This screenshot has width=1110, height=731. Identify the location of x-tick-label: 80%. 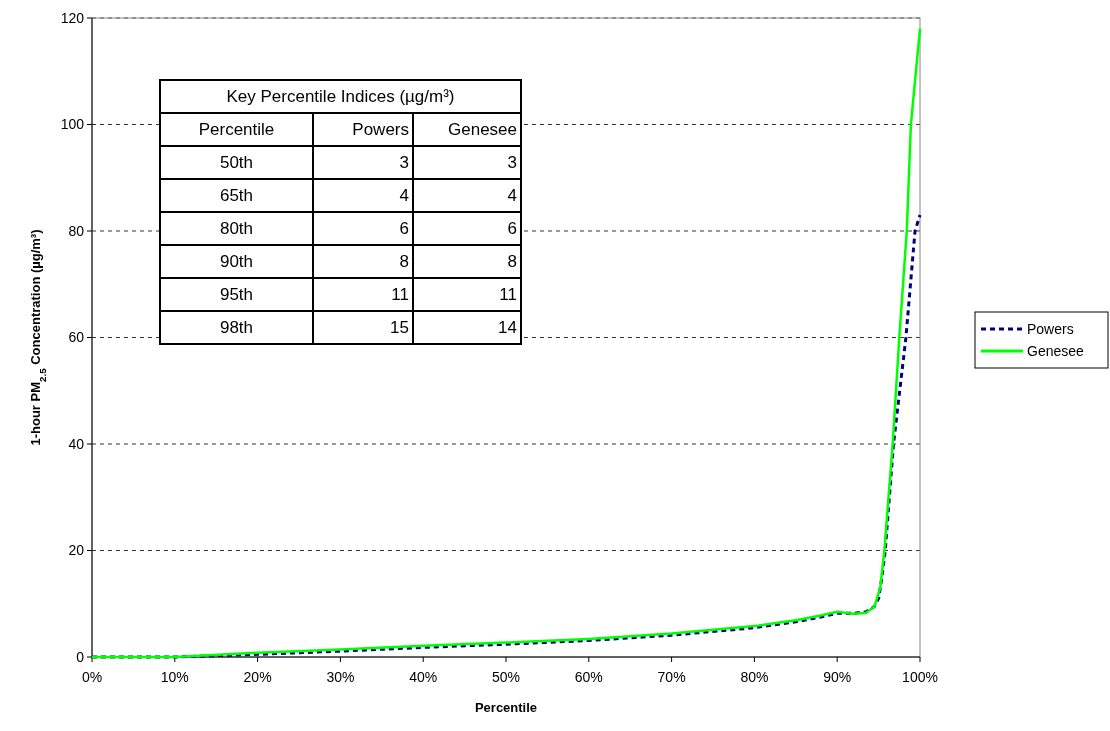
(754, 677).